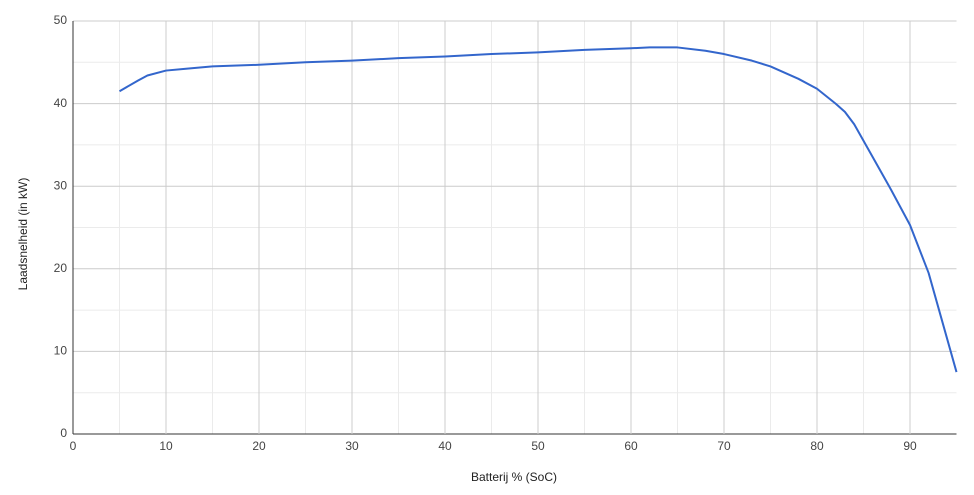 The height and width of the screenshot is (495, 974). What do you see at coordinates (73, 446) in the screenshot?
I see `x-tick-label: 0` at bounding box center [73, 446].